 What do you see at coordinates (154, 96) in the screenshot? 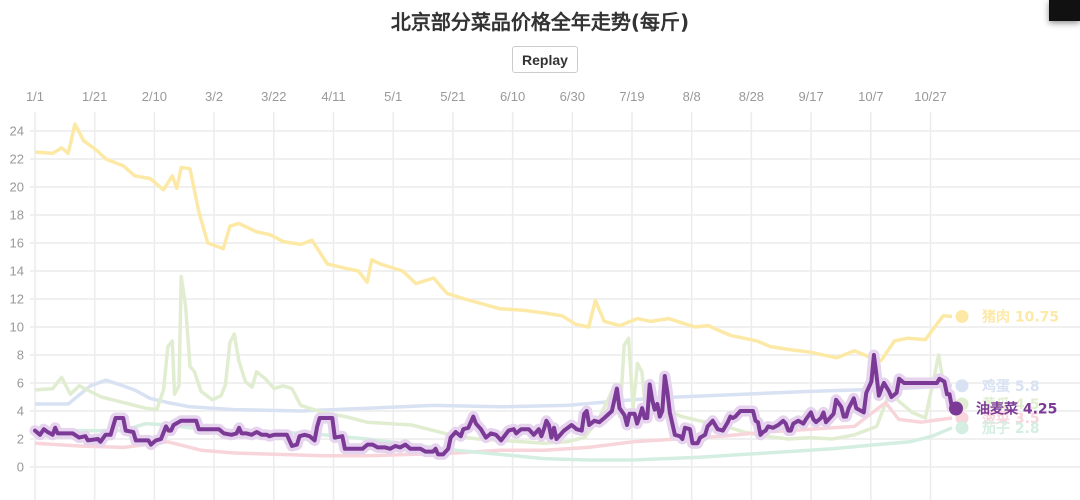
I see `x-tick-label: 2/10` at bounding box center [154, 96].